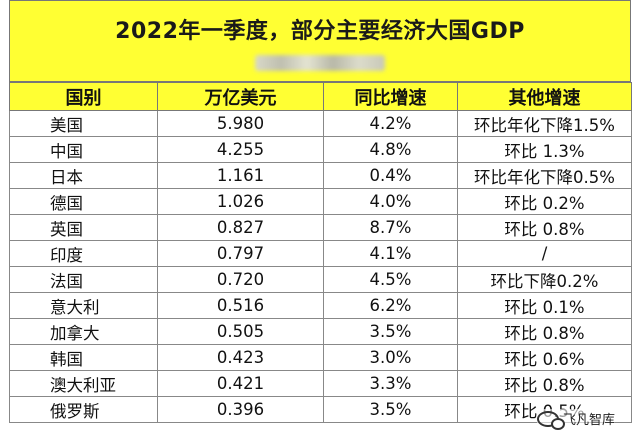 This screenshot has height=436, width=640. I want to click on header-gdp: 万亿美元, so click(240, 96).